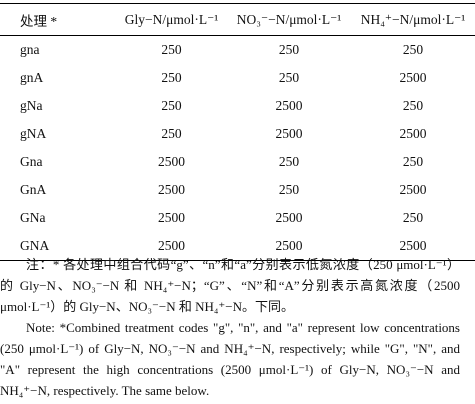 The width and height of the screenshot is (475, 404). Describe the element at coordinates (31, 161) in the screenshot. I see `treatment-cell: Gna` at that location.